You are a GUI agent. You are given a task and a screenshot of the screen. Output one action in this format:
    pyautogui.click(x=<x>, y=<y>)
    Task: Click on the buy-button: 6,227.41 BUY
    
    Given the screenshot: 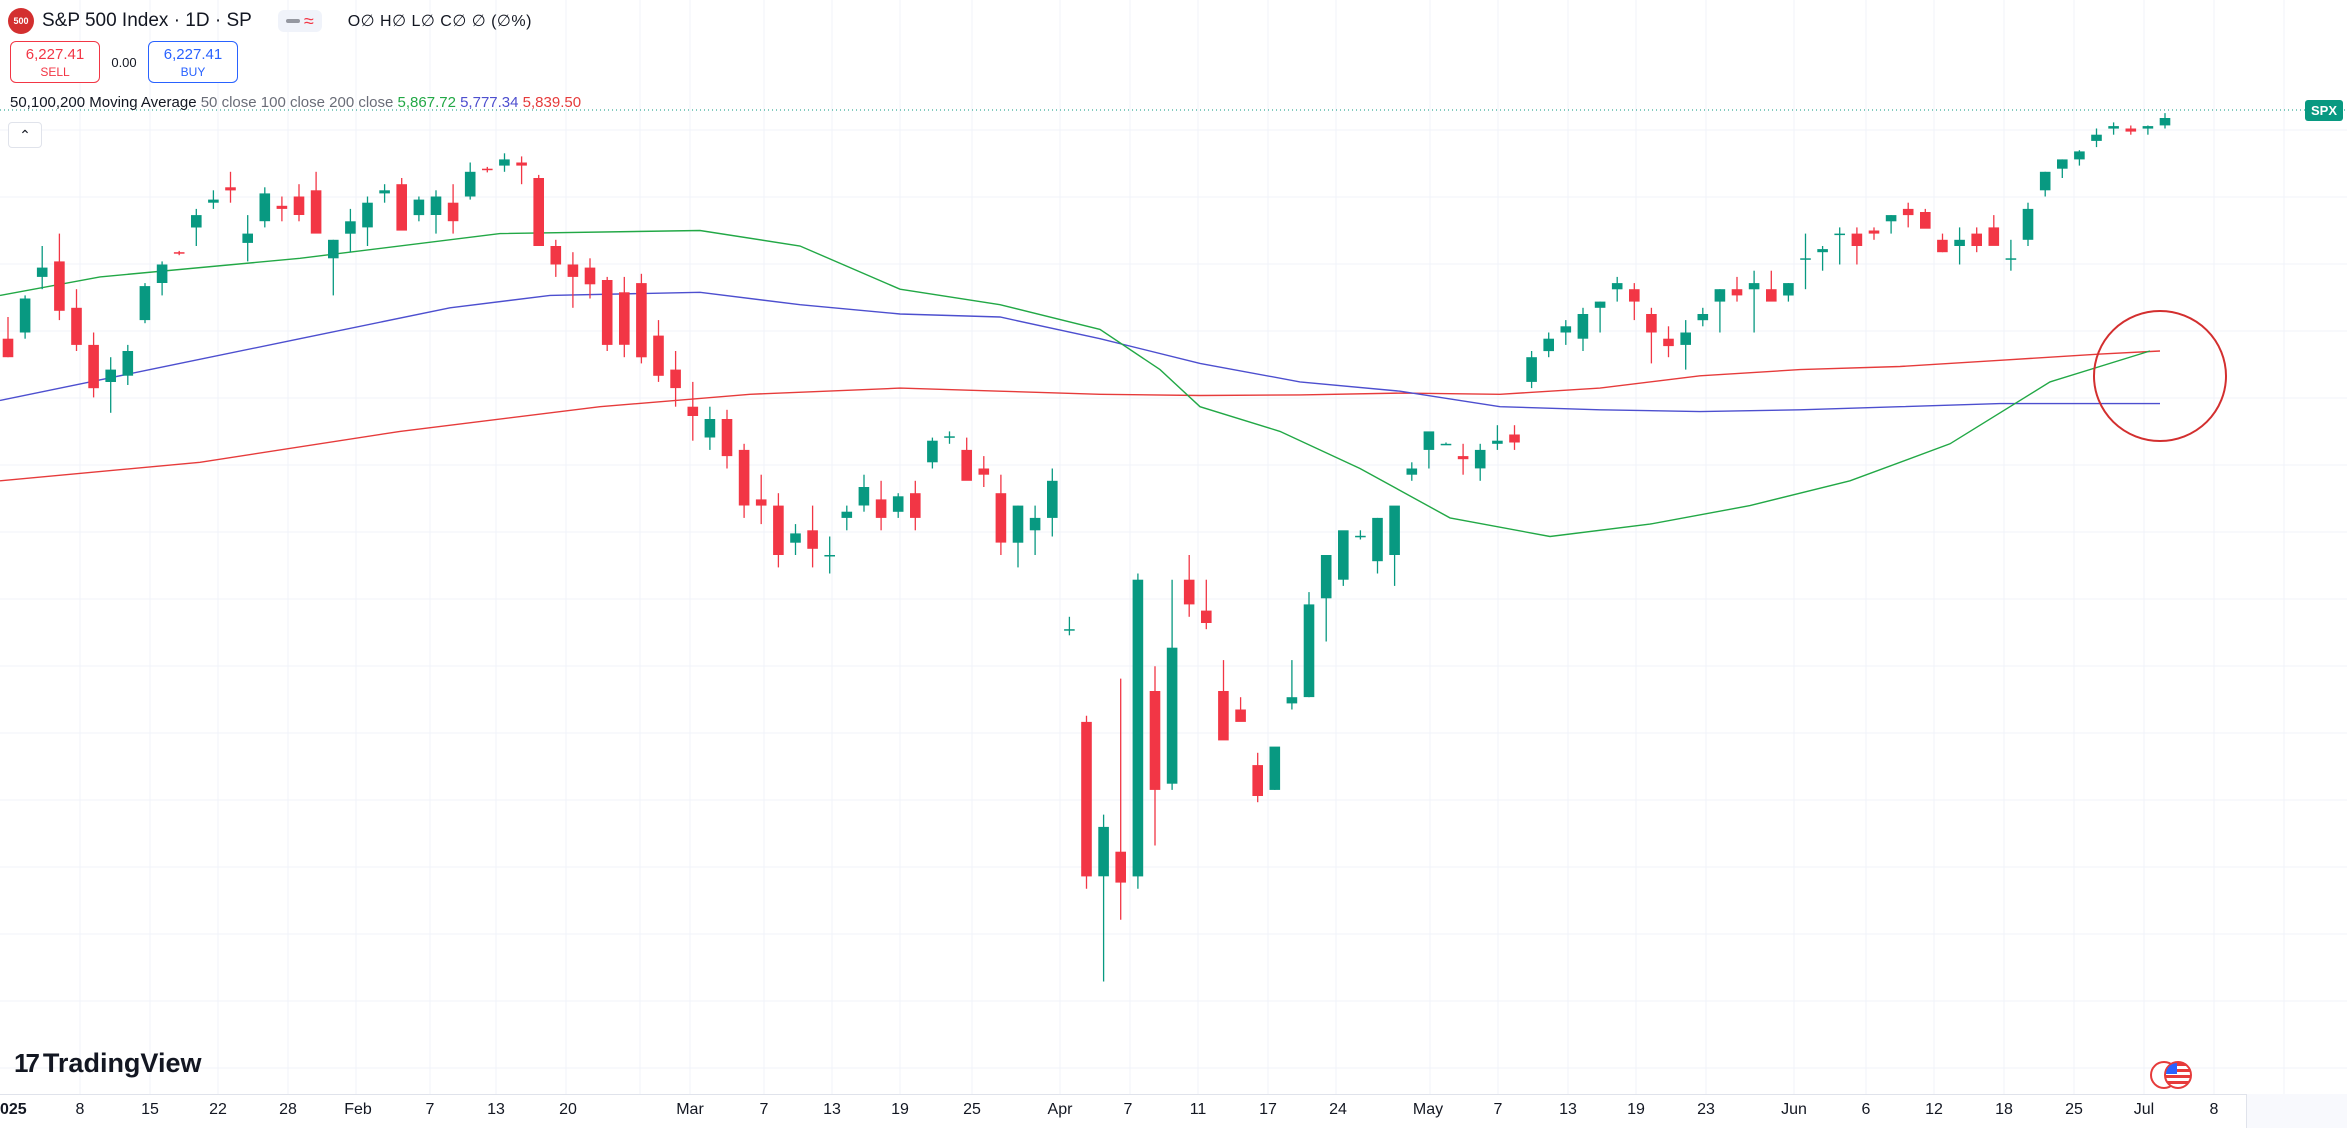 What is the action you would take?
    pyautogui.click(x=193, y=62)
    